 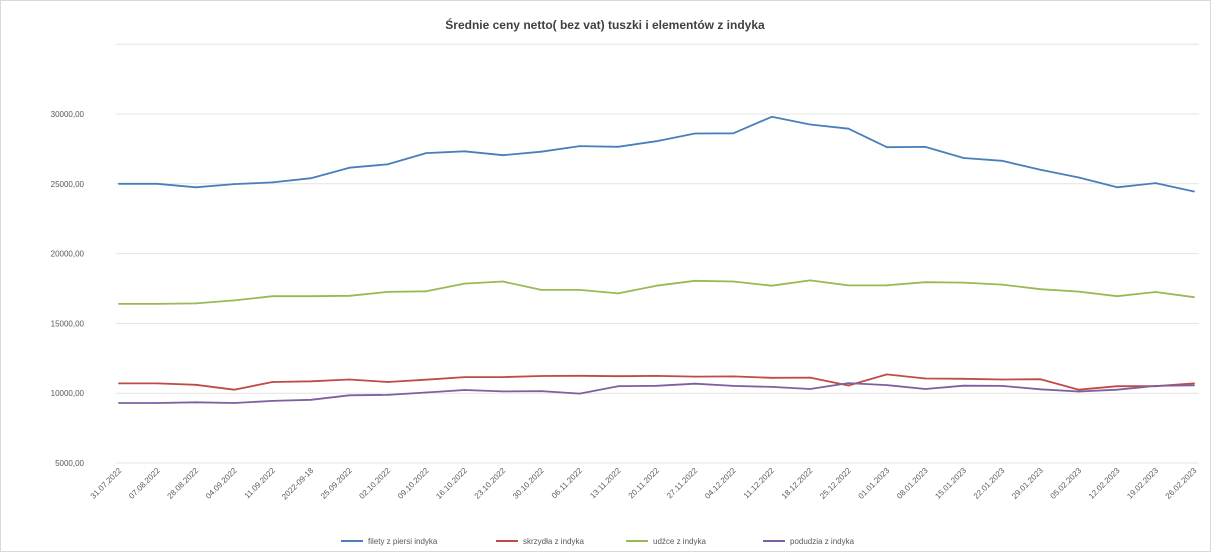 I want to click on y-tick-label: 10000,00, so click(x=68, y=393).